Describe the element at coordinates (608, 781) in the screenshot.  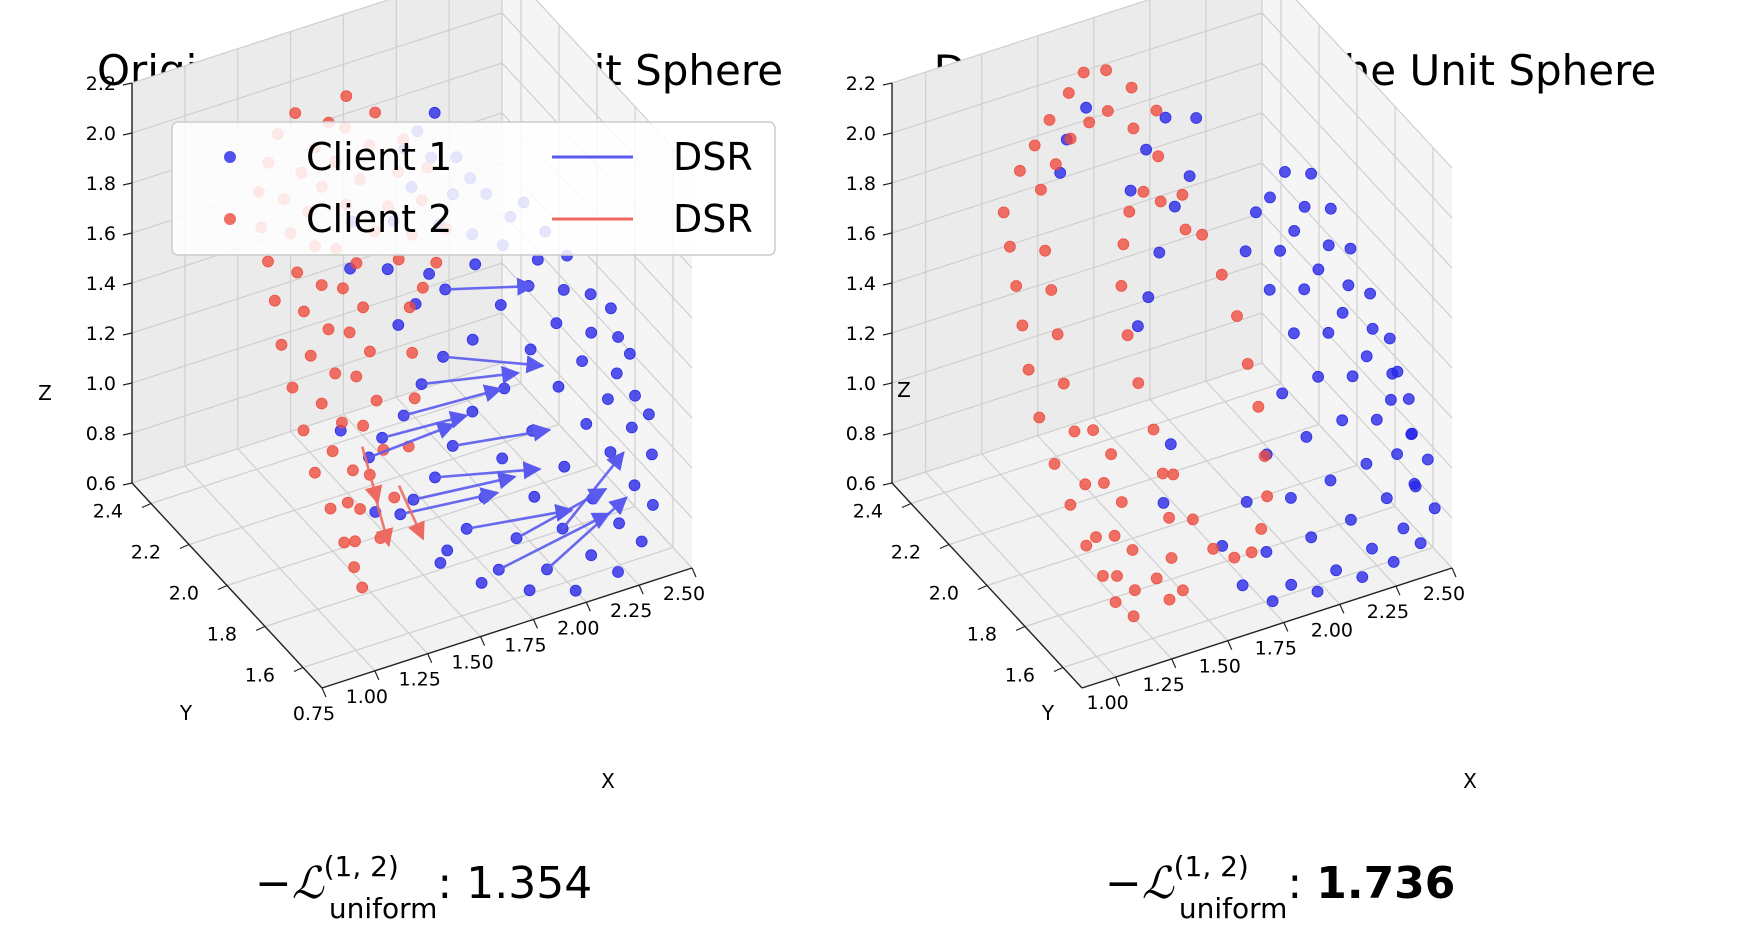
I see `x-axis-label: X` at that location.